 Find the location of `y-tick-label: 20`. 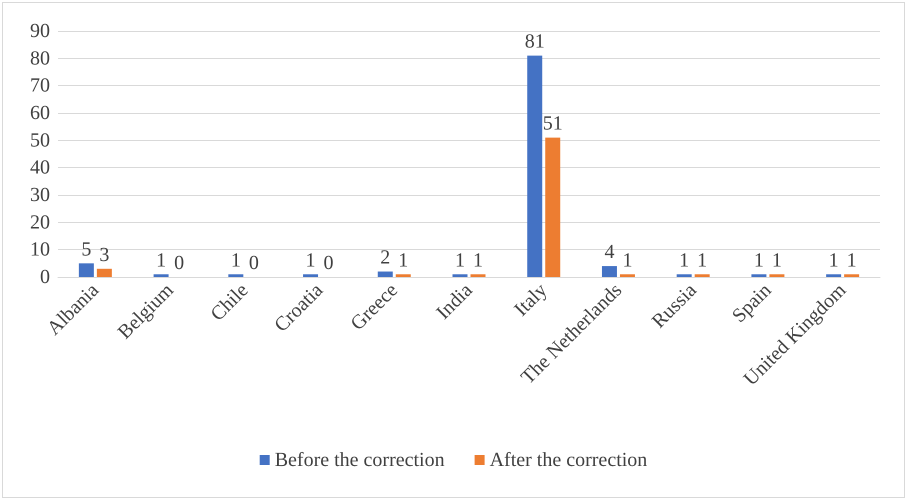

y-tick-label: 20 is located at coordinates (40, 222).